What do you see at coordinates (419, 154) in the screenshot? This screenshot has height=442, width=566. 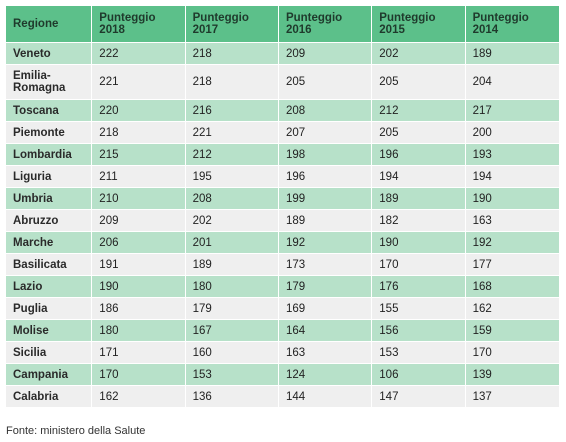 I see `score-2015-cell: 196` at bounding box center [419, 154].